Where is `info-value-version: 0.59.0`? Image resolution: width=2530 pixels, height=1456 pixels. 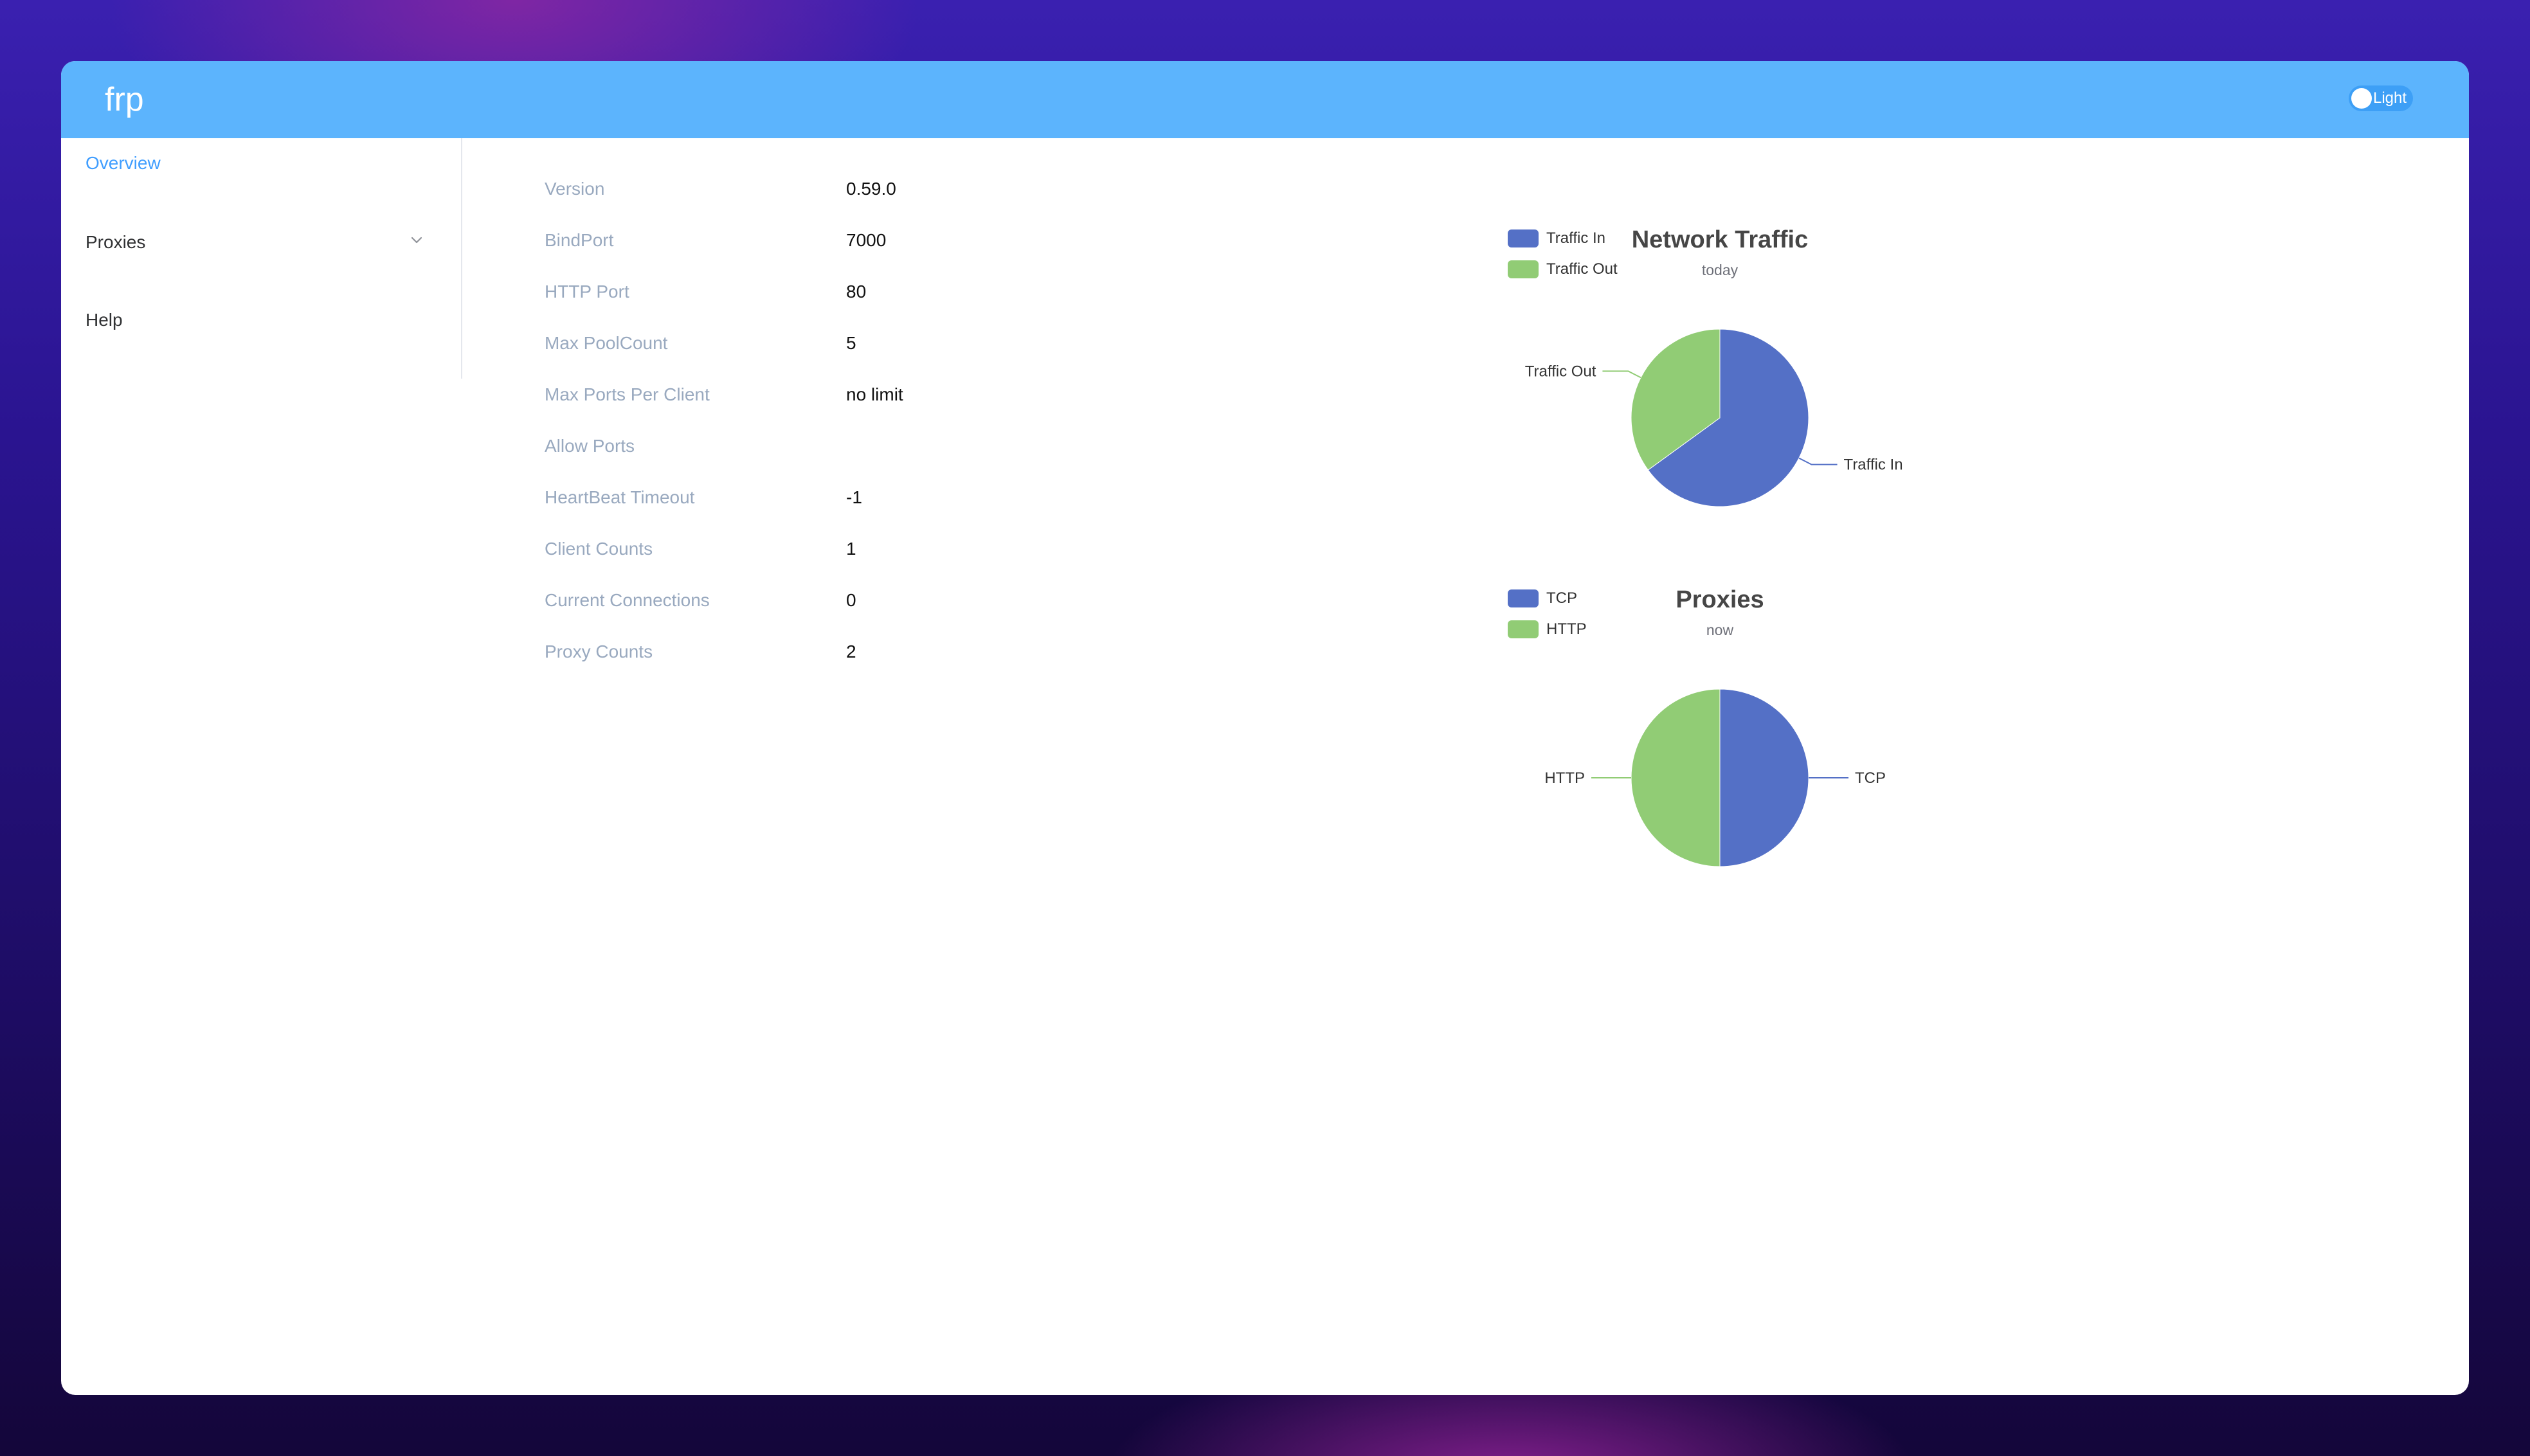
info-value-version: 0.59.0 is located at coordinates (871, 189).